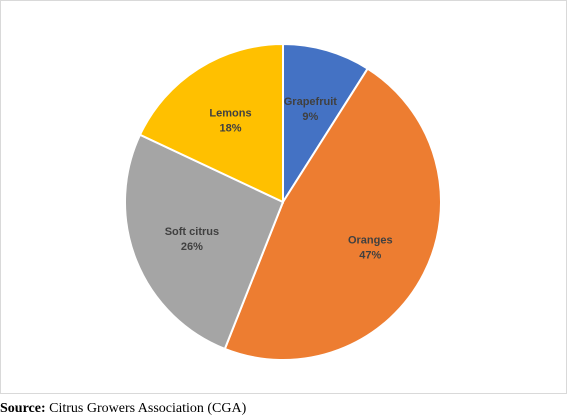 The image size is (573, 420). I want to click on source-prefix: Source:, so click(23, 408).